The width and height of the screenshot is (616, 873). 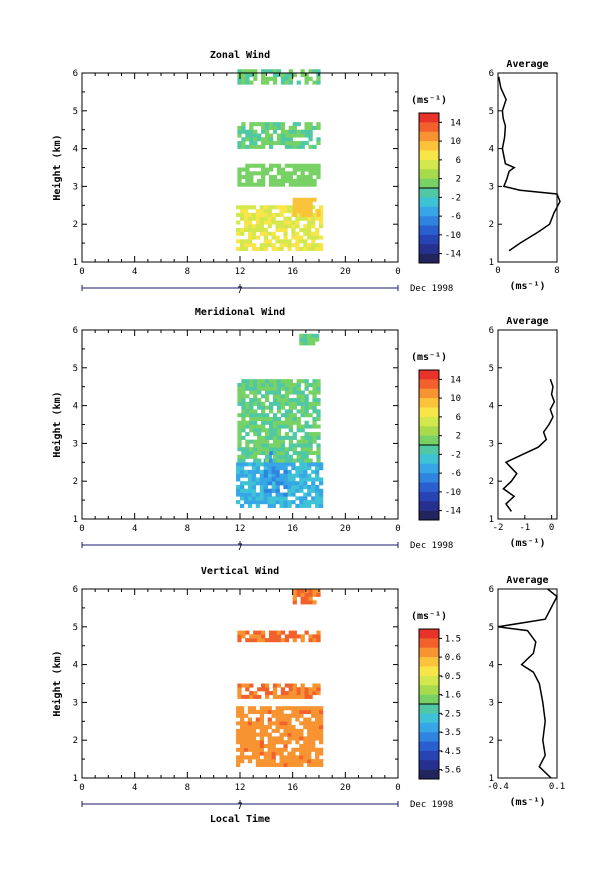 What do you see at coordinates (458, 161) in the screenshot?
I see `colorbar-tick-label: 6` at bounding box center [458, 161].